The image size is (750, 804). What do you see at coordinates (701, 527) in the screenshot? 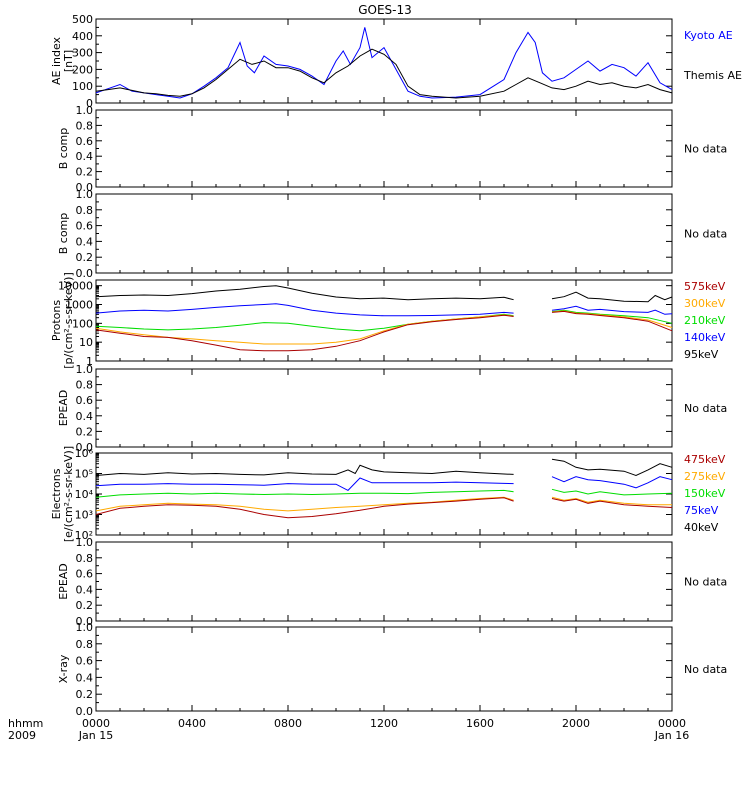
I see `legend-label-40kev: 40keV` at bounding box center [701, 527].